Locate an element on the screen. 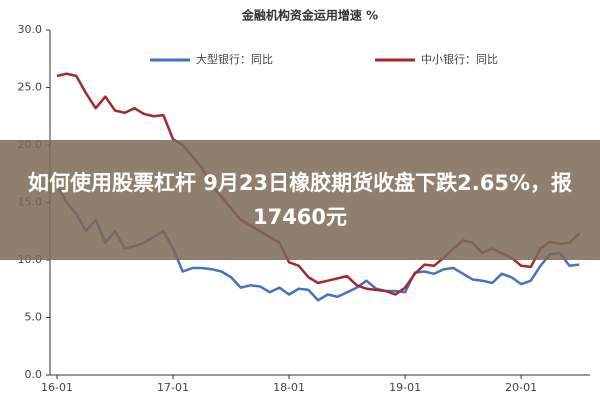  legend-label: 中小银行：同比 is located at coordinates (459, 59).